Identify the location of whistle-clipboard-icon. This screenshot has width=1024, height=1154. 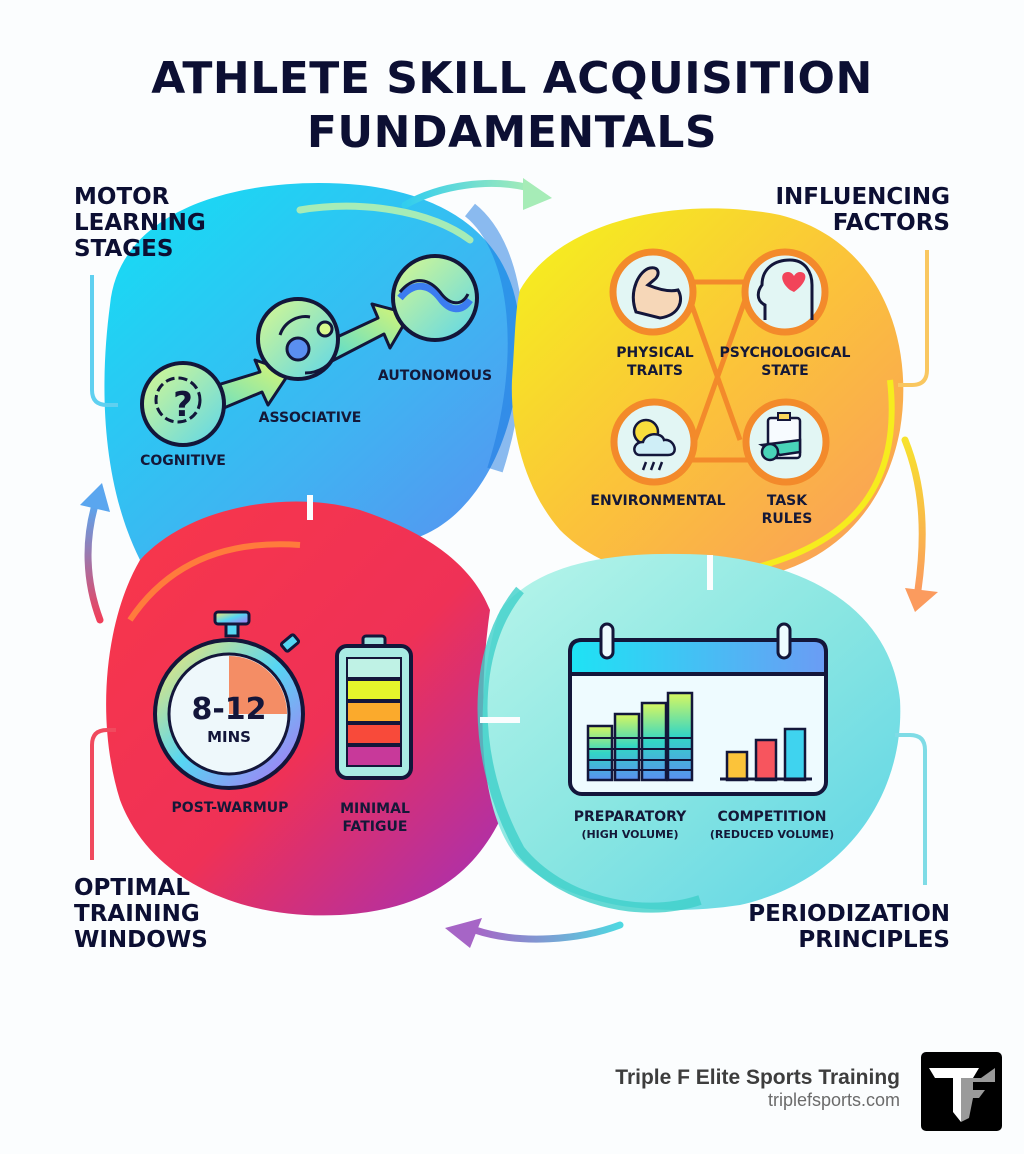
(786, 442).